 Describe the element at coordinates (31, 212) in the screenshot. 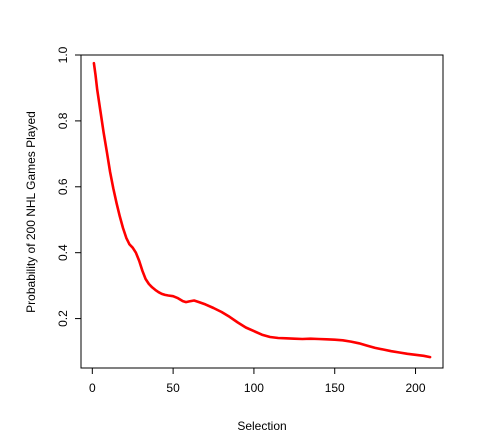

I see `y-axis-title: Probability of 200 NHL Games Played` at that location.